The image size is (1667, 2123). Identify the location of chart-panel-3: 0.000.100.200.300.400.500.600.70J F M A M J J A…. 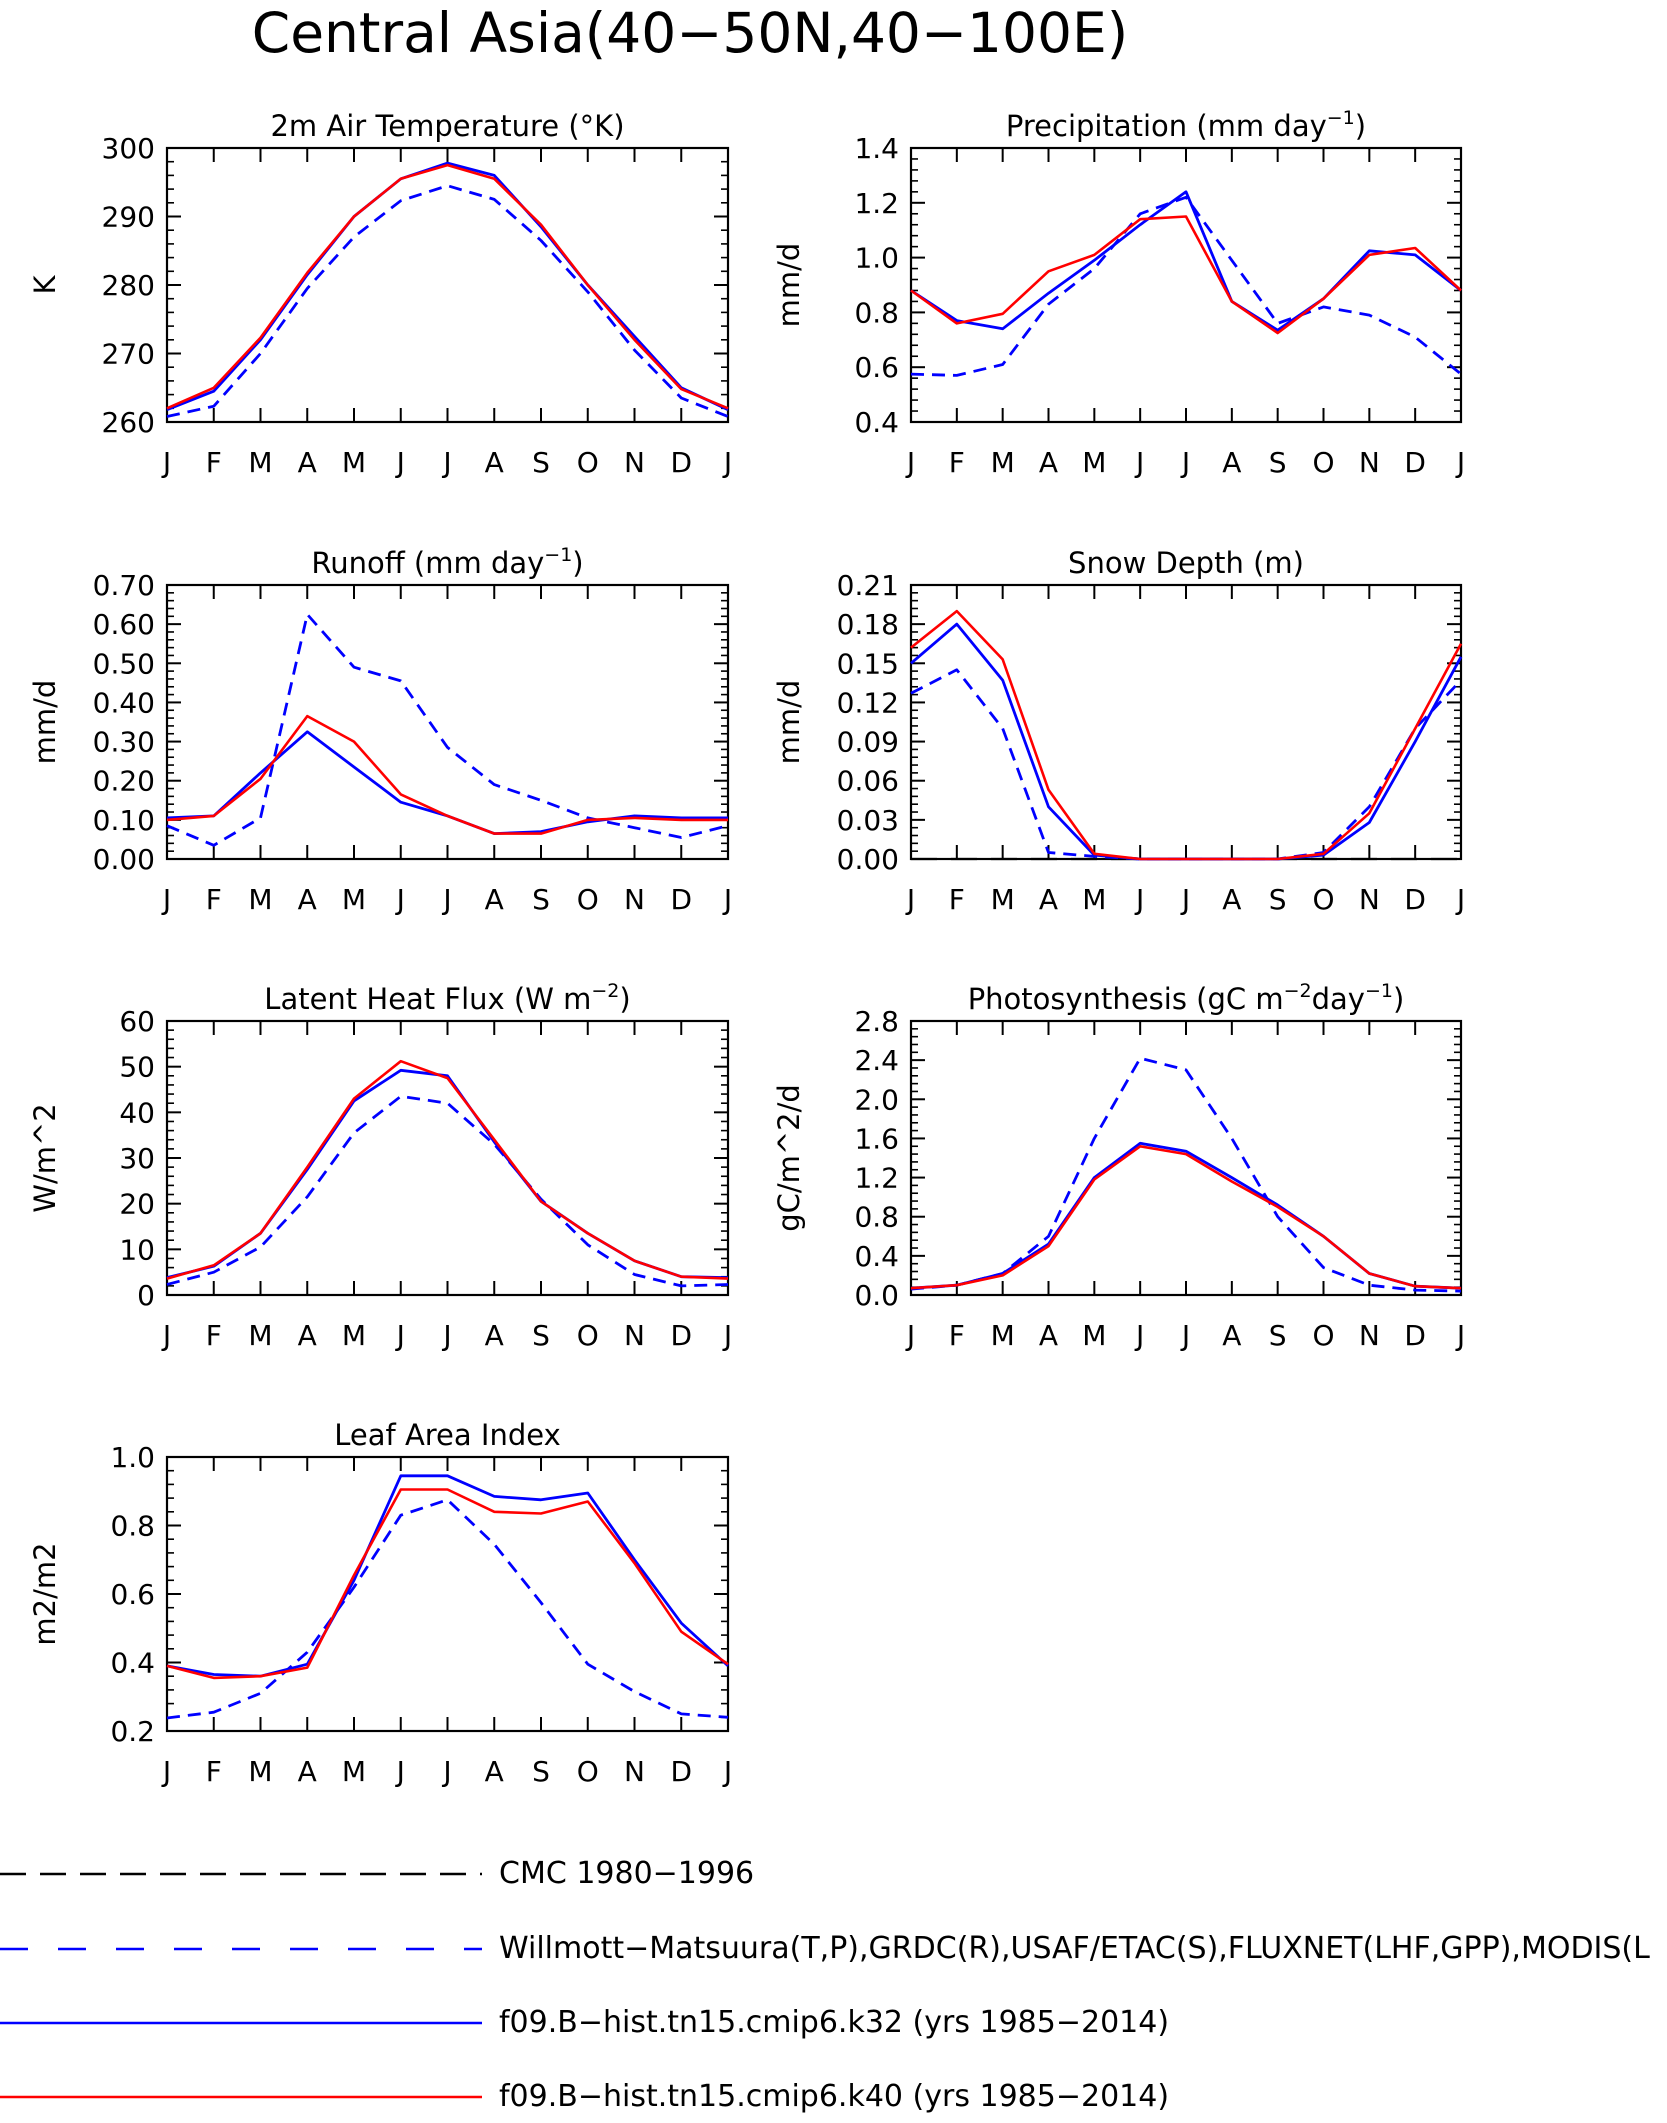
(380, 730).